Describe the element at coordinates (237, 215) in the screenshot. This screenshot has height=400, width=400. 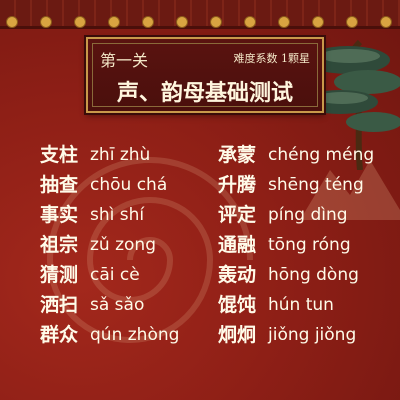
I see `word-hanzi: 评定` at that location.